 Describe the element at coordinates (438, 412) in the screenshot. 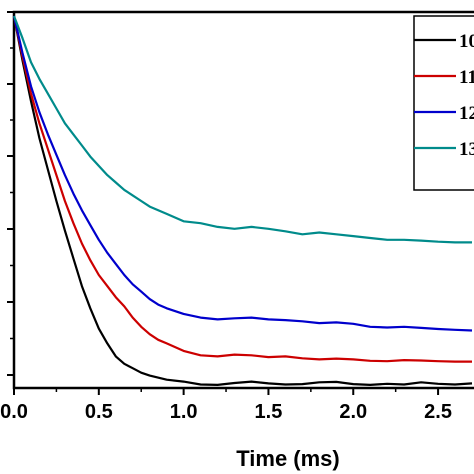

I see `x-tick-label: 2.5` at that location.